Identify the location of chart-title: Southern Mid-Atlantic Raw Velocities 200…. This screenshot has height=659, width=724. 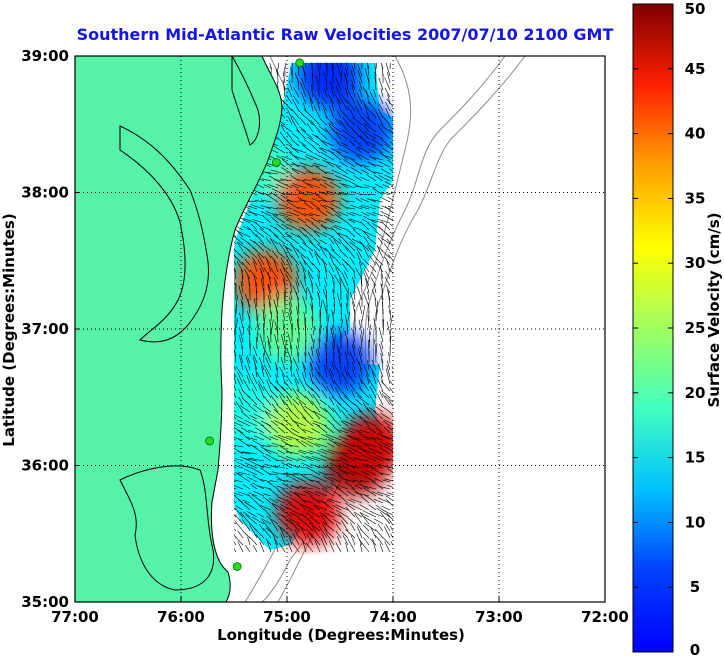
(345, 34).